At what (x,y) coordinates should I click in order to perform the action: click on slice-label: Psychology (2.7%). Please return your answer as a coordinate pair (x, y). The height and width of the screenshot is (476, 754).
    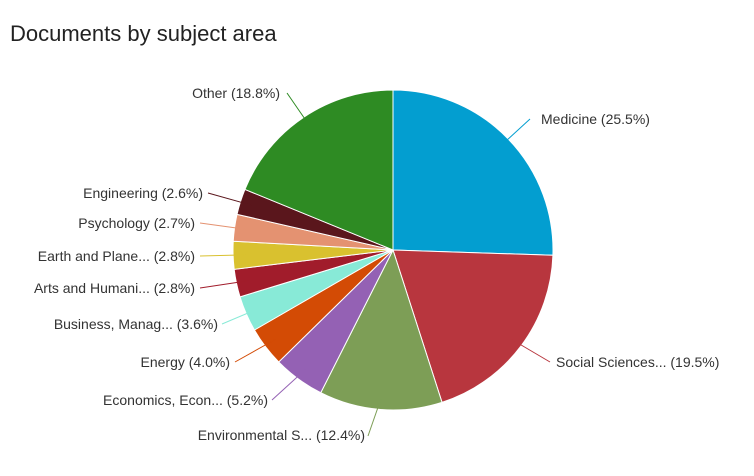
    Looking at the image, I should click on (136, 223).